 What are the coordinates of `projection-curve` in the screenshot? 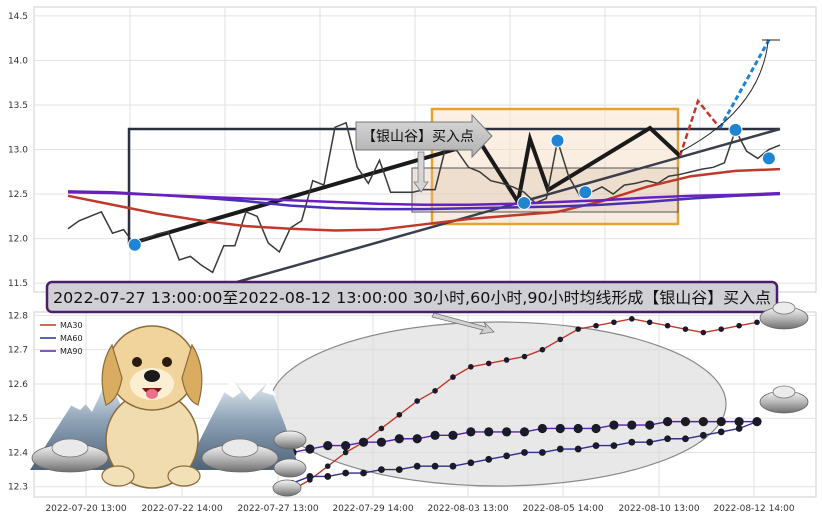 It's located at (724, 97).